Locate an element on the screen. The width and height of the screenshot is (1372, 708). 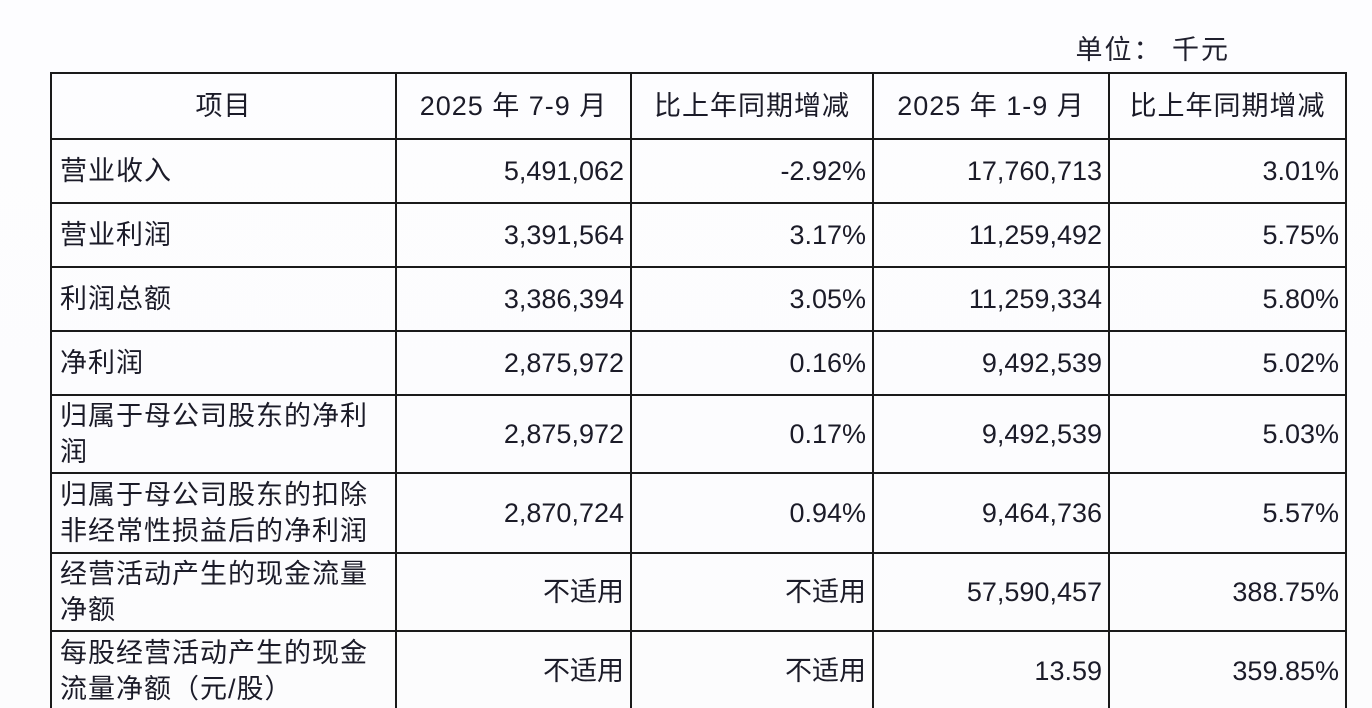
table-row-total-profit: 利润总额 3,386,394 3.05% 11,259,334 5.80% is located at coordinates (698, 299).